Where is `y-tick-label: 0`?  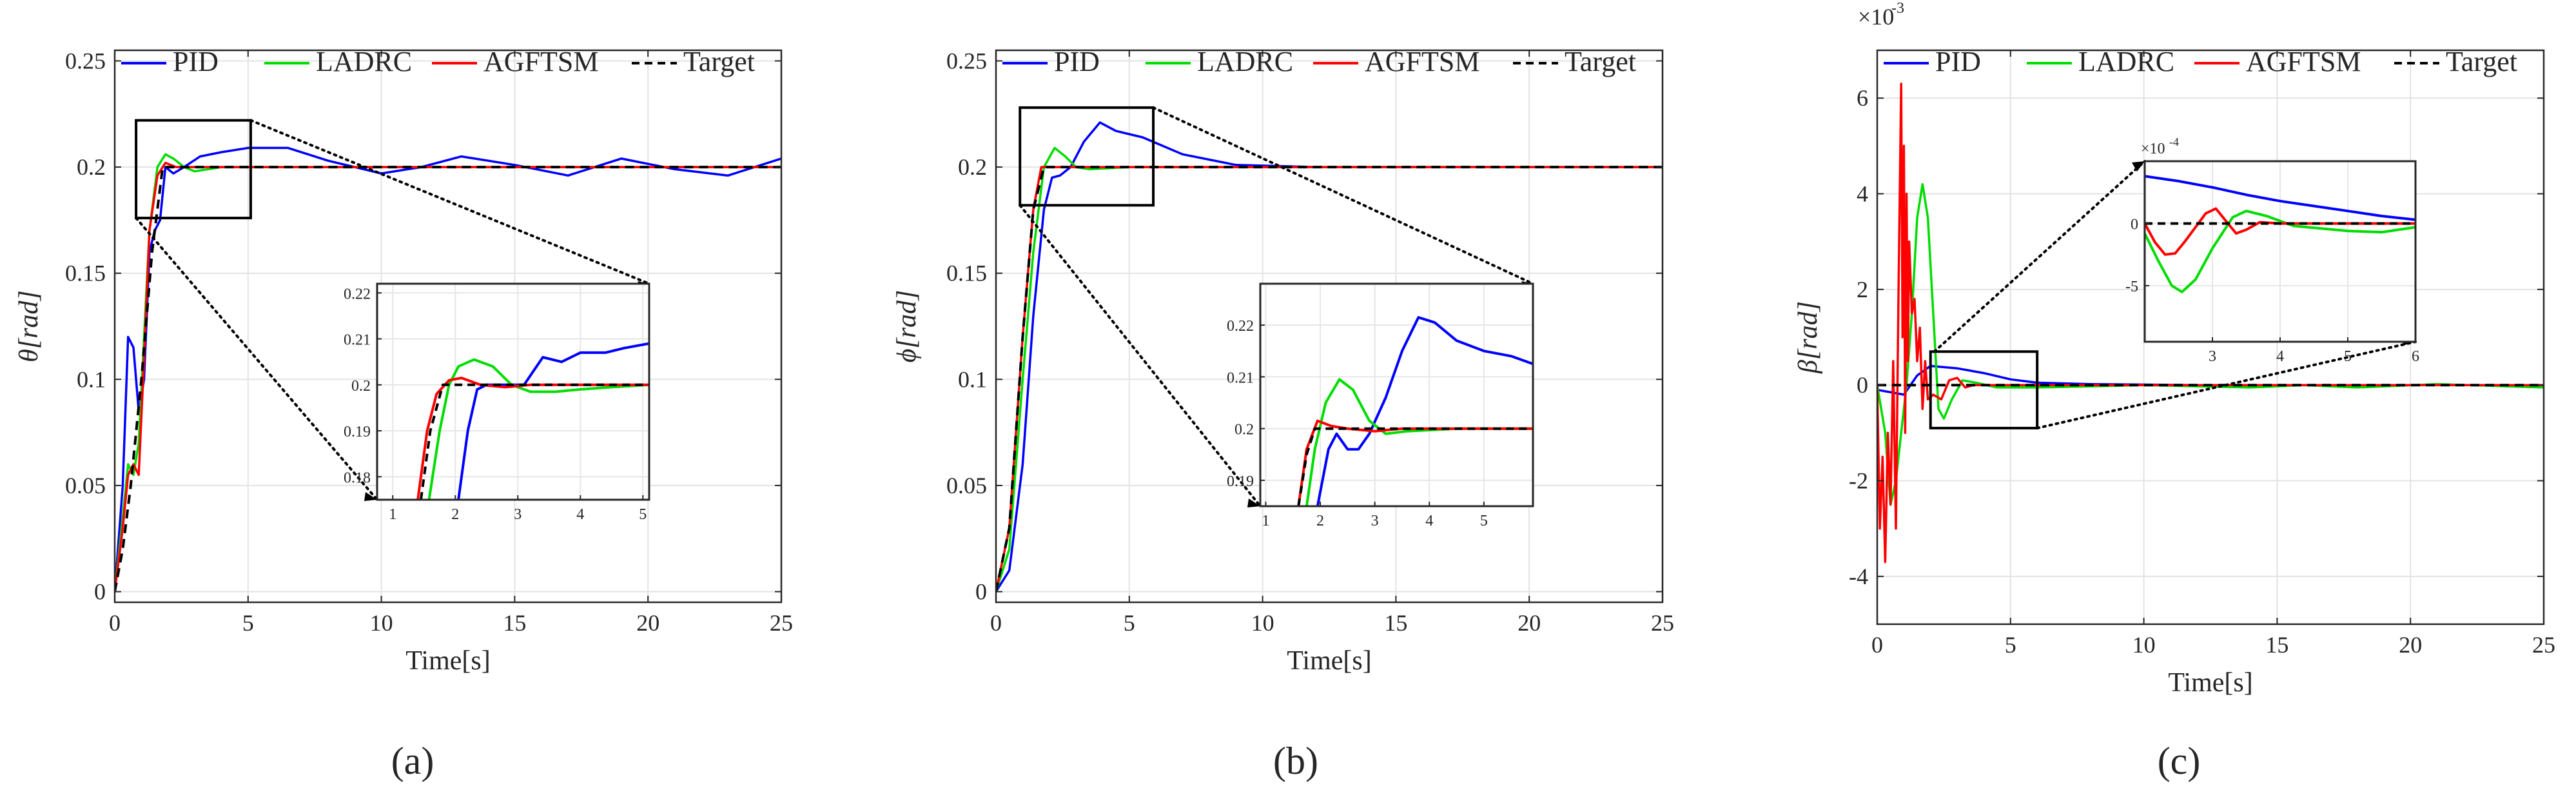 y-tick-label: 0 is located at coordinates (100, 592).